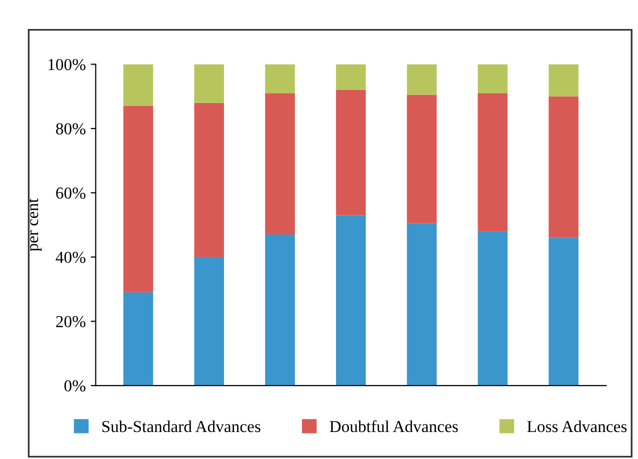 This screenshot has height=459, width=638. Describe the element at coordinates (71, 258) in the screenshot. I see `y-tick-label: 40%` at that location.